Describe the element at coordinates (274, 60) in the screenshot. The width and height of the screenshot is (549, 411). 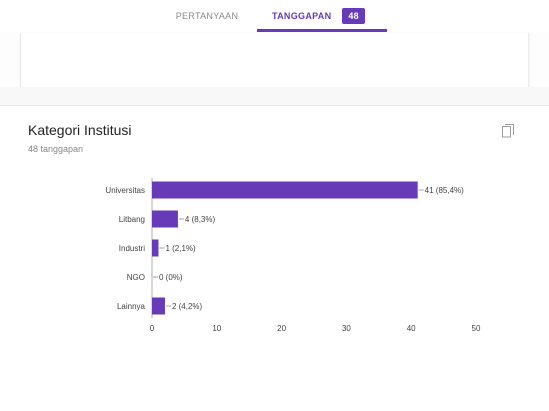
I see `previous-question-card` at that location.